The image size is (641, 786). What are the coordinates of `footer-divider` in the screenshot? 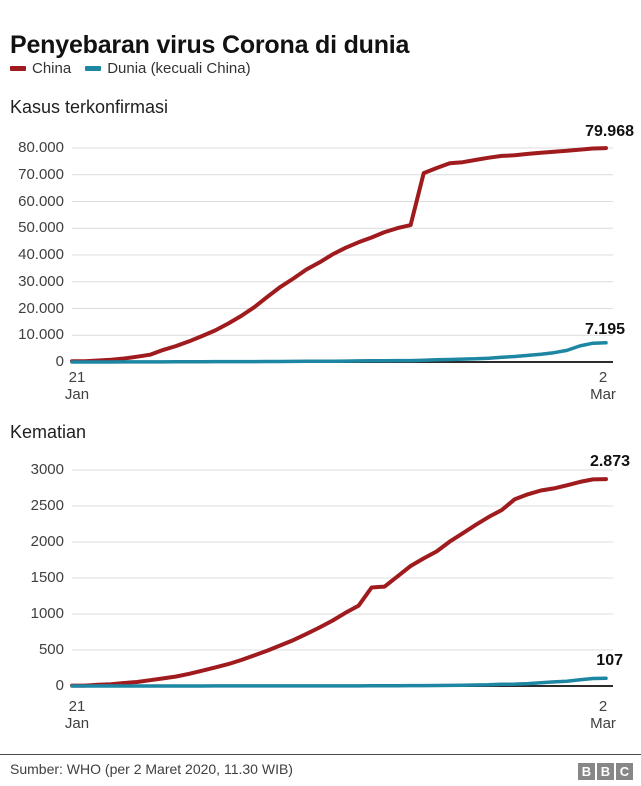 It's located at (320, 754).